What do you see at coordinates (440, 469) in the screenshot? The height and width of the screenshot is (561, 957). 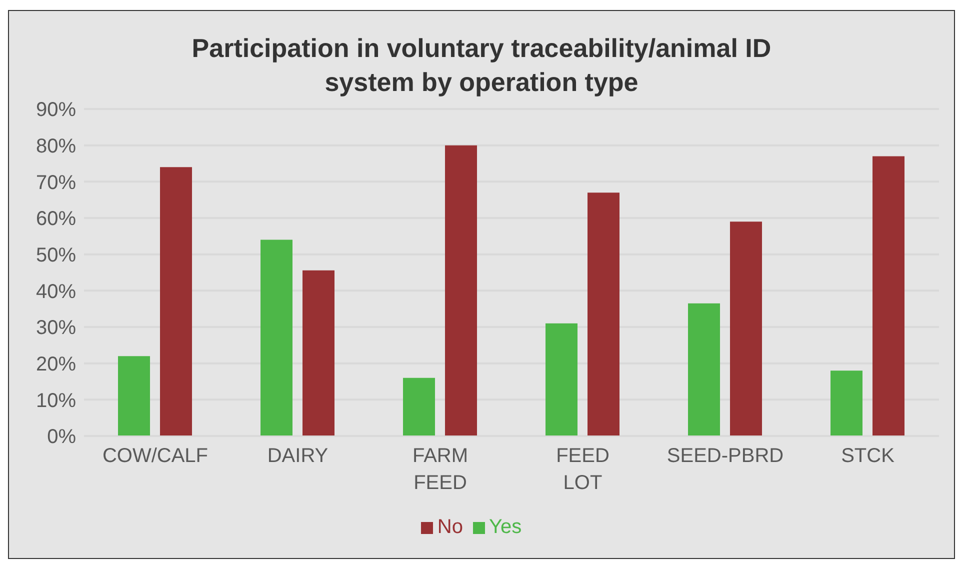 I see `x-tick-label: FARM FEED` at bounding box center [440, 469].